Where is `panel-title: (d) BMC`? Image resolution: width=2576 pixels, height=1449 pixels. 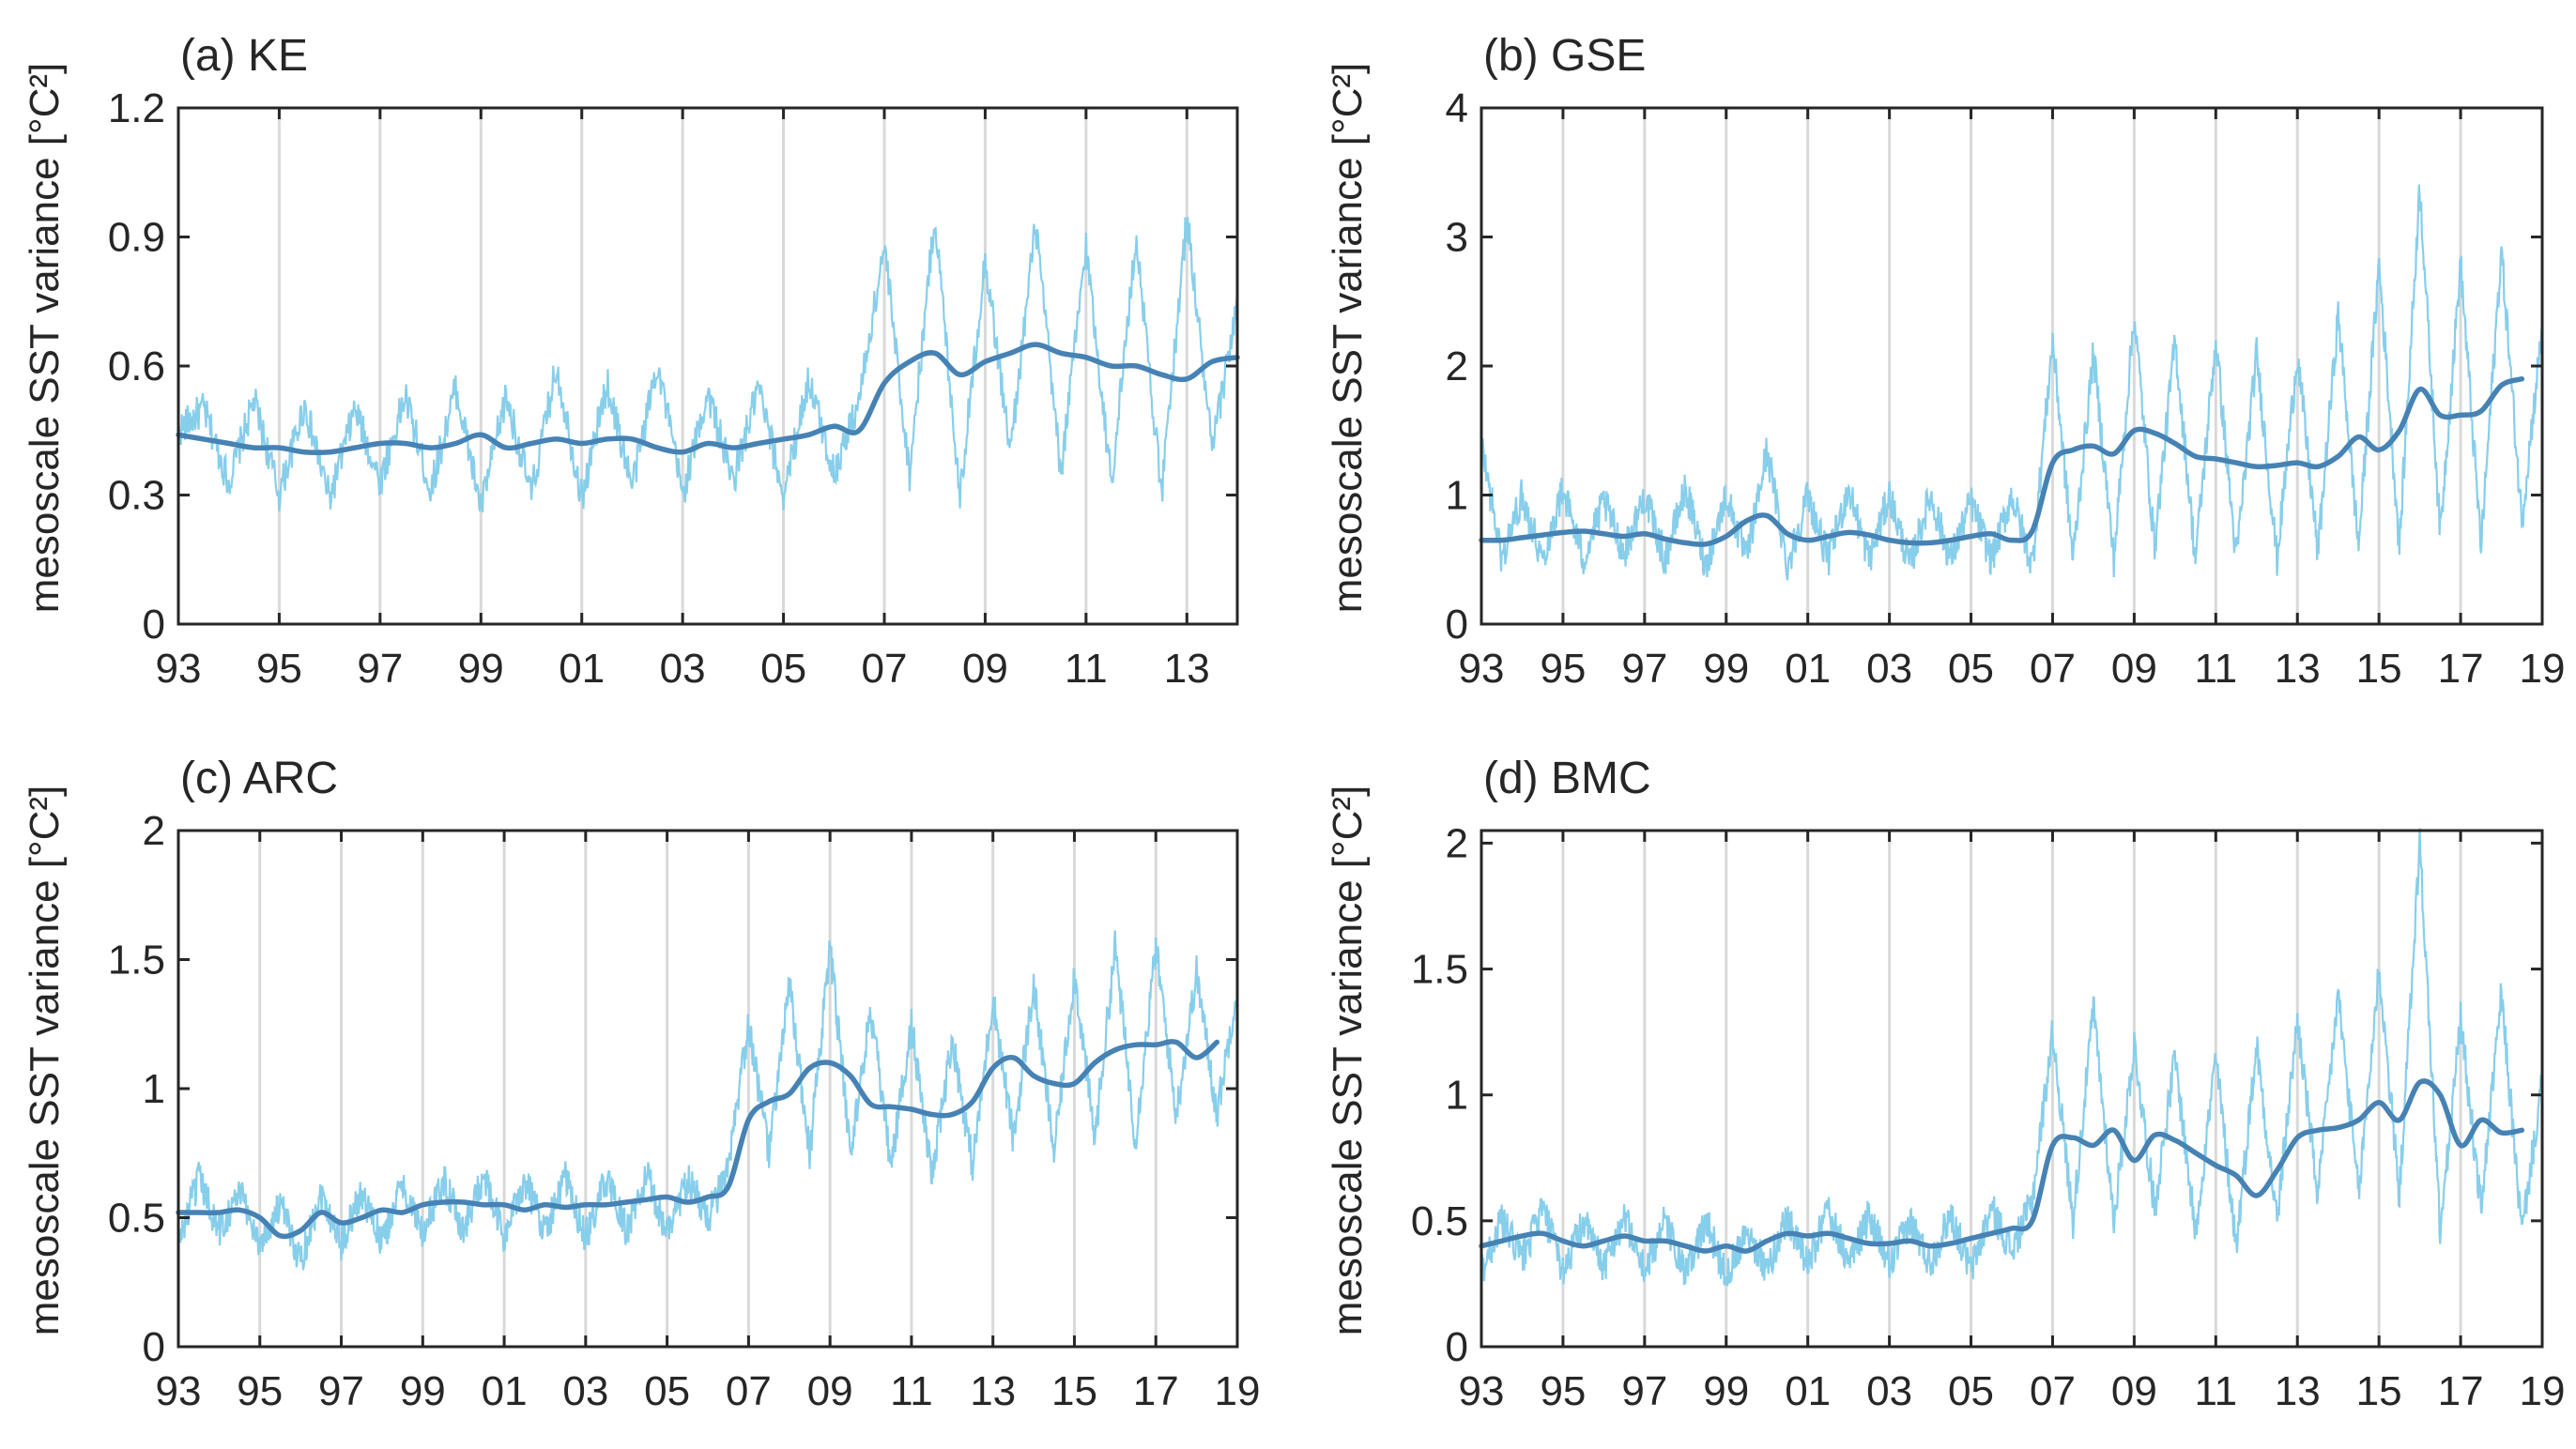 panel-title: (d) BMC is located at coordinates (1567, 779).